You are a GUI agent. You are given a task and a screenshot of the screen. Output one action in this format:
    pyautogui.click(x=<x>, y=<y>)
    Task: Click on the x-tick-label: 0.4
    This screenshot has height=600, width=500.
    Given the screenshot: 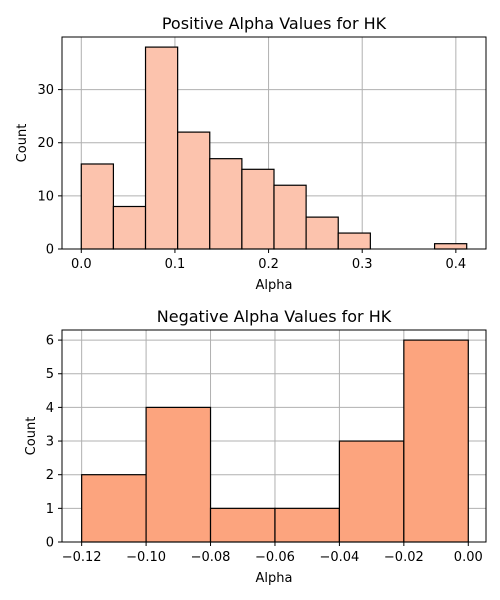 What is the action you would take?
    pyautogui.click(x=456, y=264)
    